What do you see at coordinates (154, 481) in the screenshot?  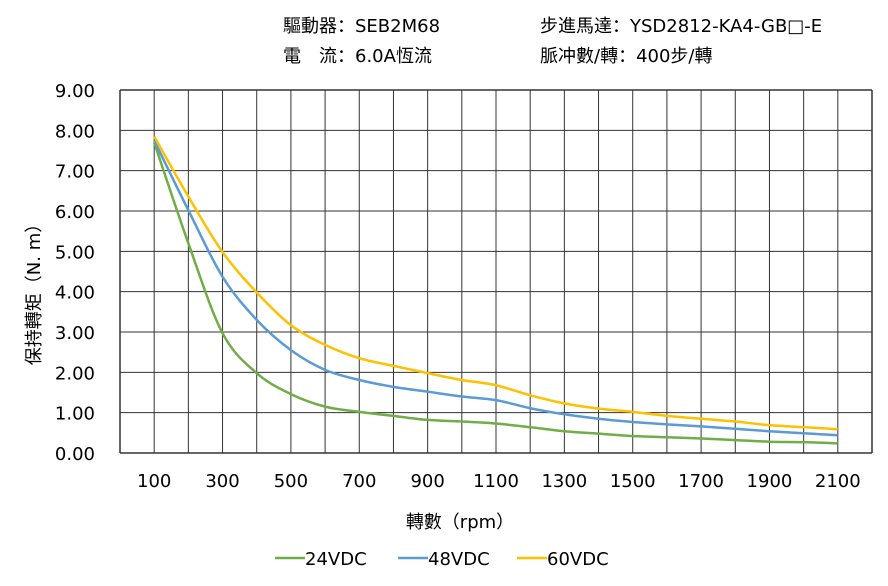 I see `x-tick-label: 100` at bounding box center [154, 481].